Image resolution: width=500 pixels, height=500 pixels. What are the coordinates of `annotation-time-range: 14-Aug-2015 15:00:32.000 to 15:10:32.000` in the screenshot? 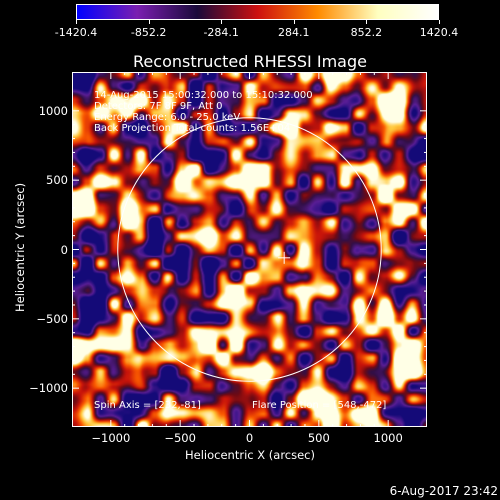 It's located at (203, 95).